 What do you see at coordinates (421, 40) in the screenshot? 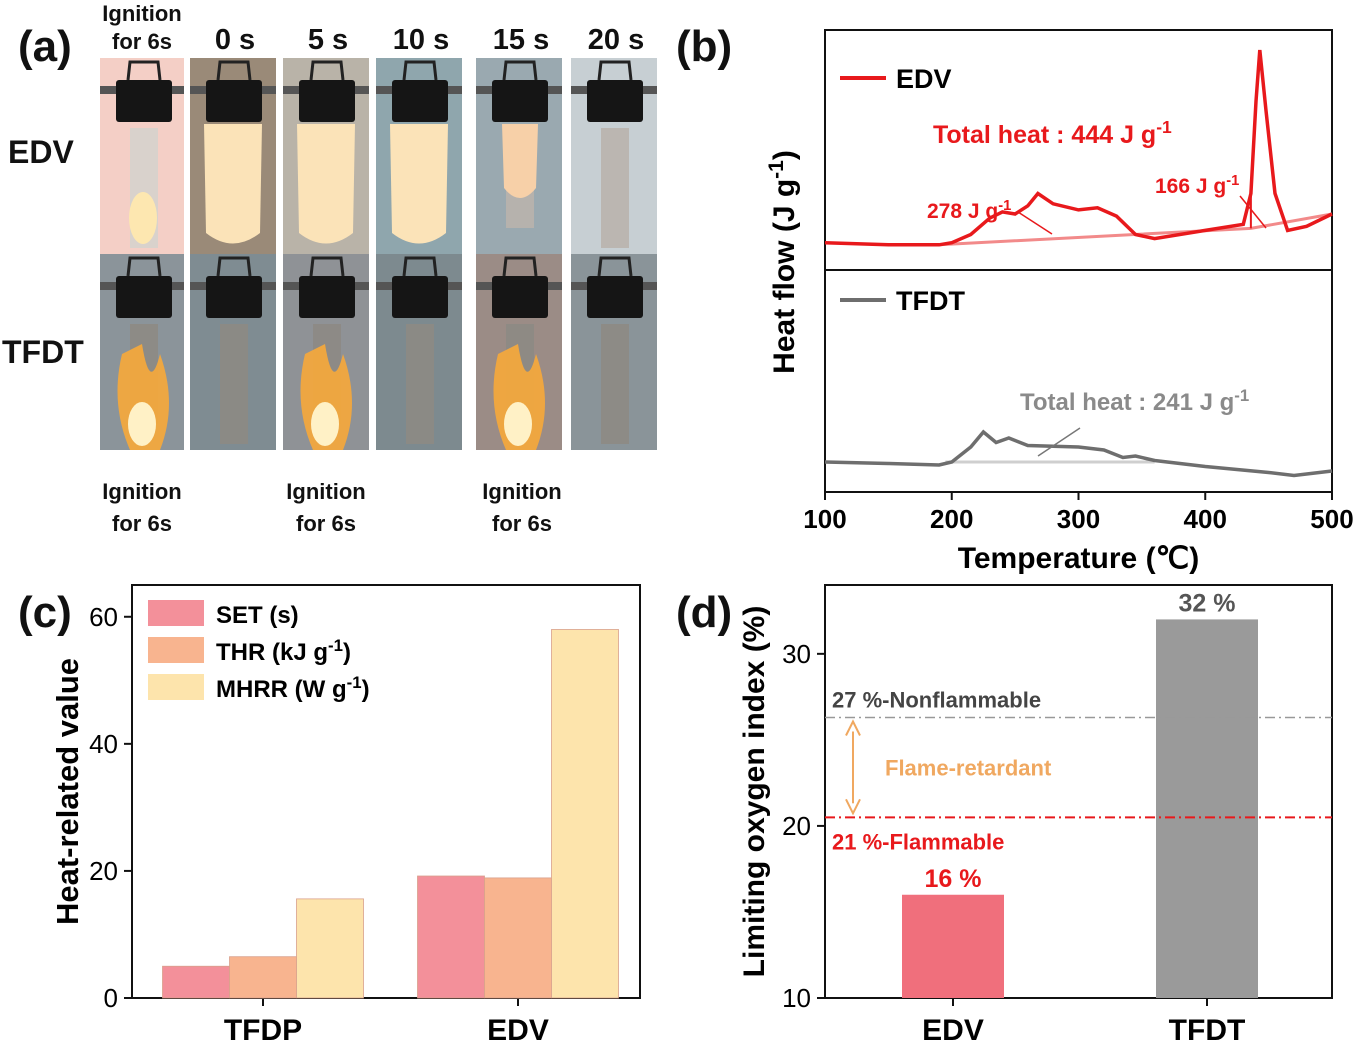
I see `time-header-10s: 10 s` at bounding box center [421, 40].